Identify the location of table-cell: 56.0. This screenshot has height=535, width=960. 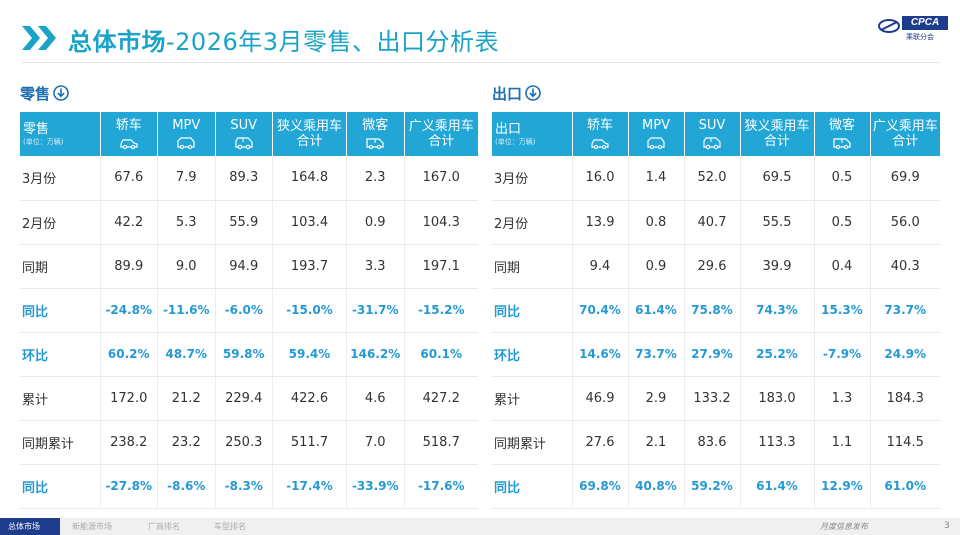
(905, 222).